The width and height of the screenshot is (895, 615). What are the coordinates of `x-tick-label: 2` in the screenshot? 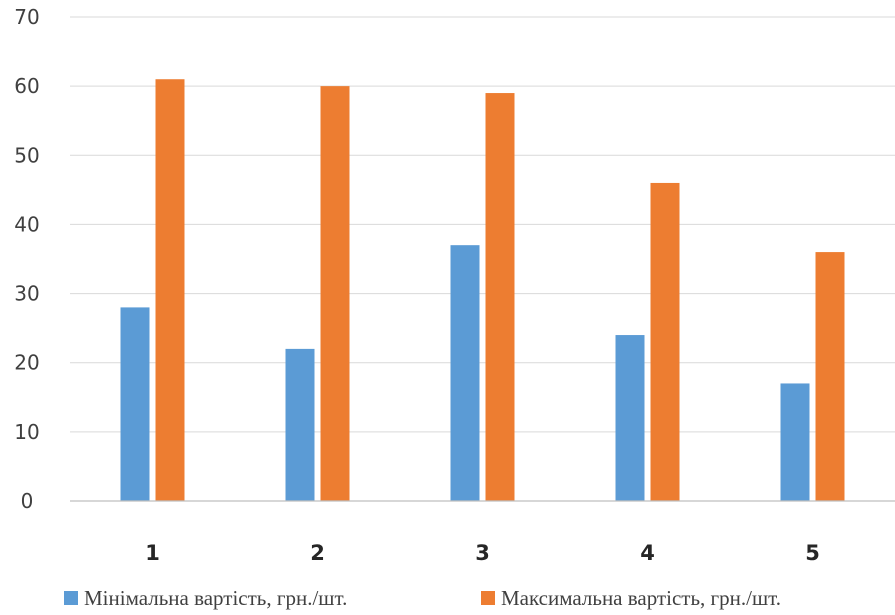 It's located at (317, 553).